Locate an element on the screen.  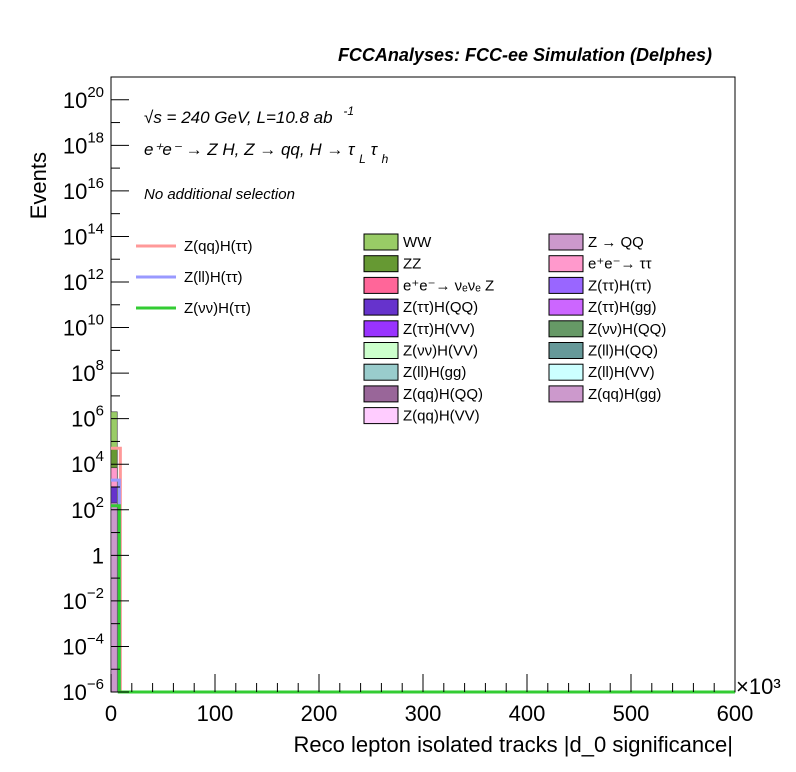
signal-legend: Z(qq)H(ττ) Z(ll)H(ττ) Z(νν)H(ττ) is located at coordinates (194, 277).